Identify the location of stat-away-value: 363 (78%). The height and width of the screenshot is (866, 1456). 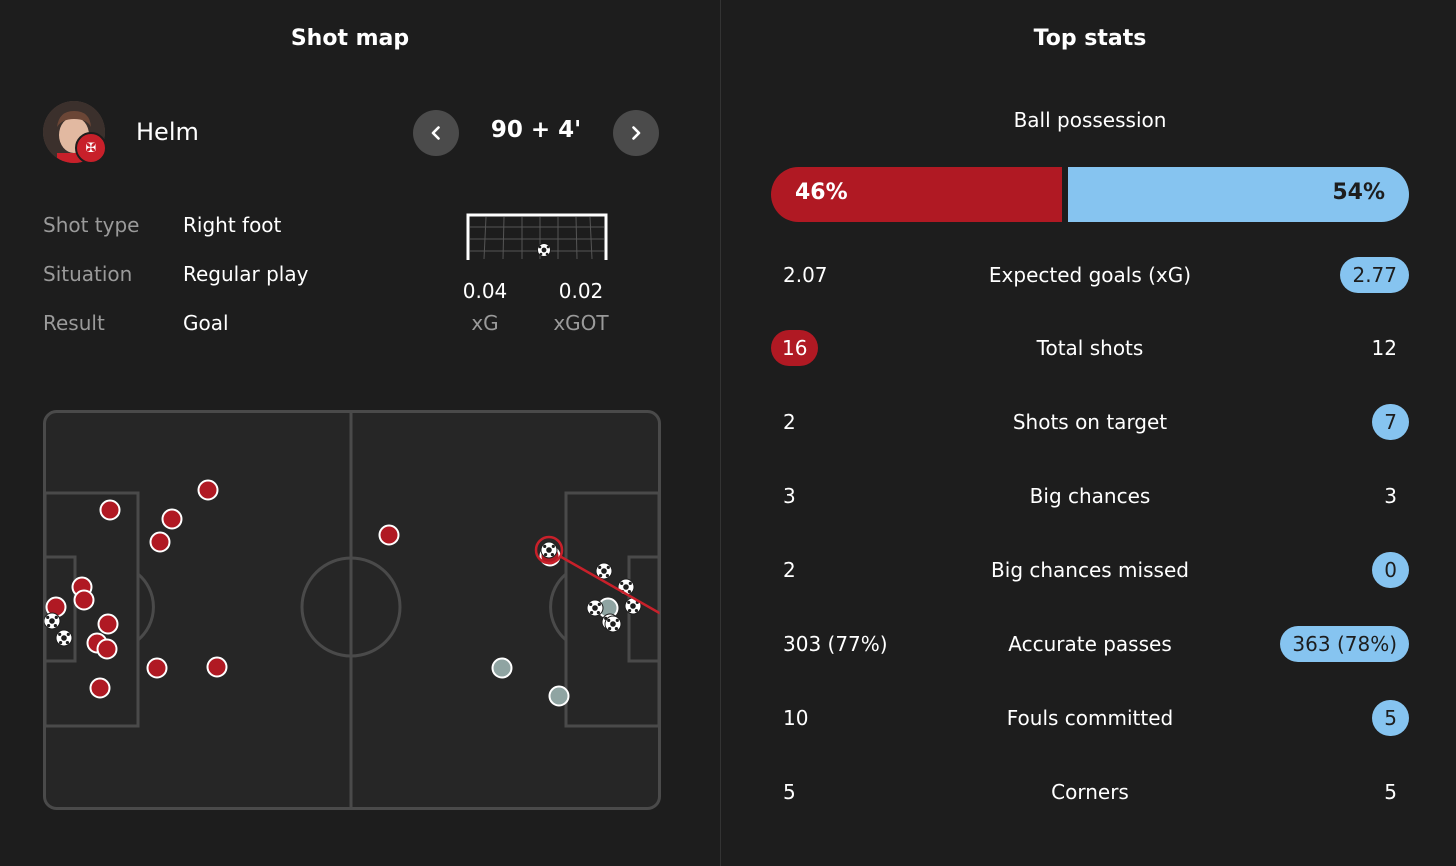
(1344, 644).